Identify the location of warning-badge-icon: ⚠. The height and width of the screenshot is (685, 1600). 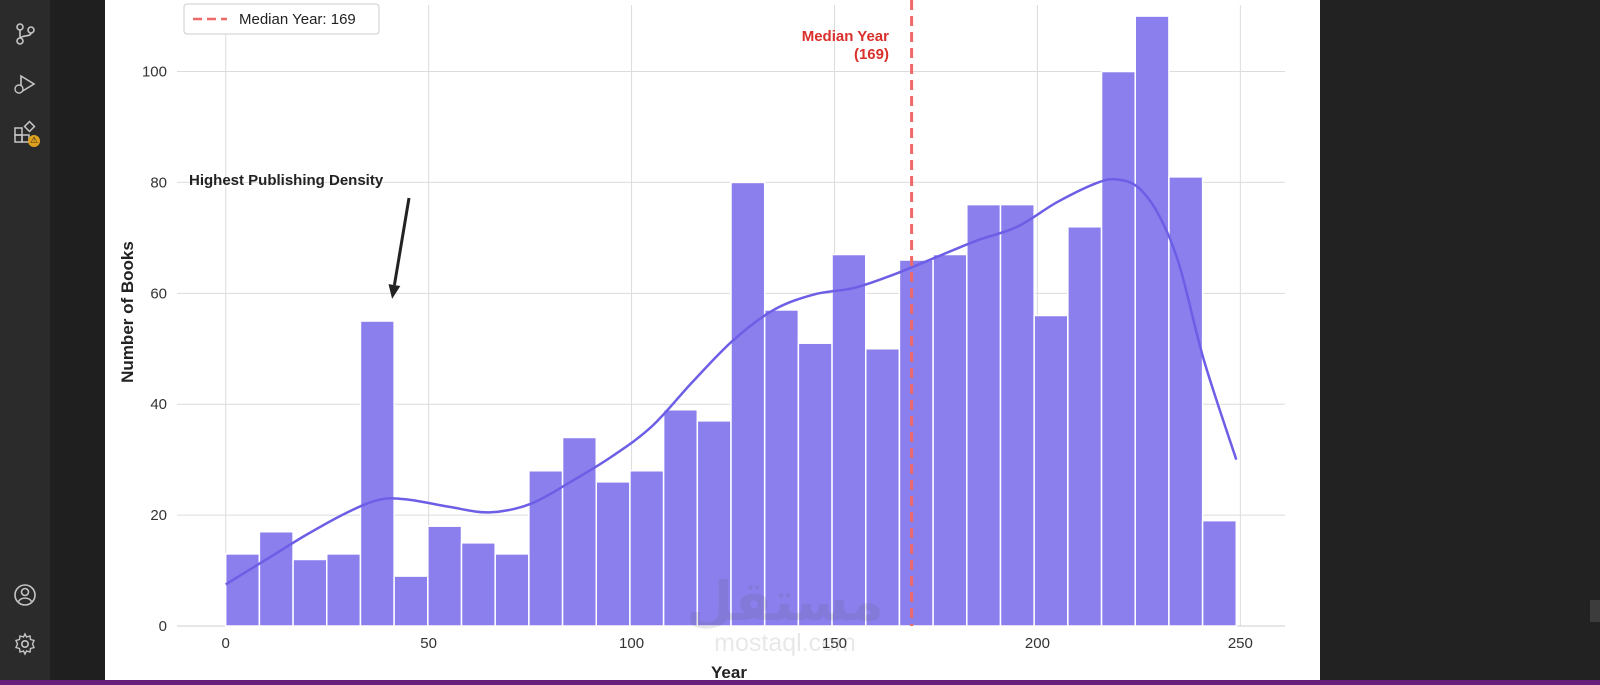
(34, 141).